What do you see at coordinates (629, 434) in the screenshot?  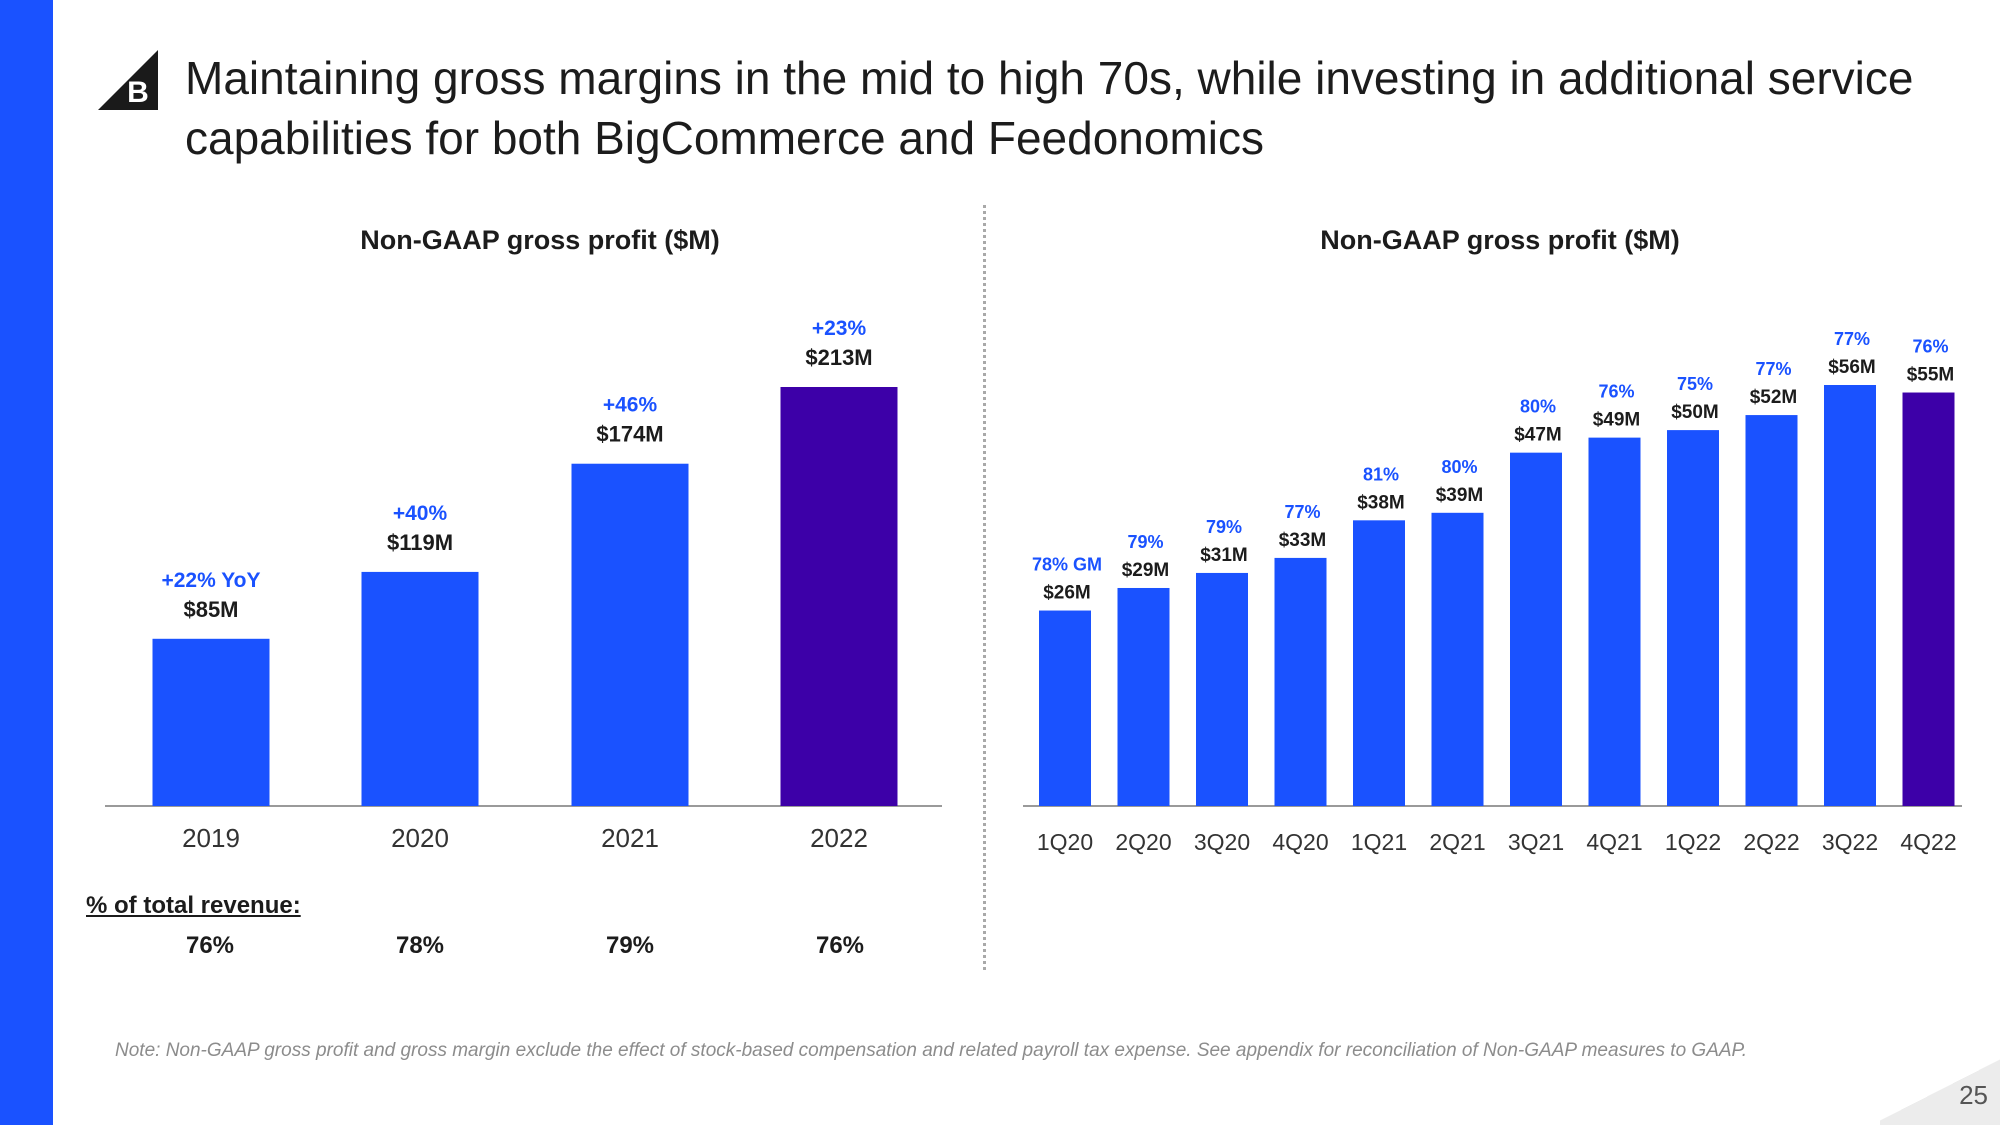 I see `annual-value-label-2021: $174M` at bounding box center [629, 434].